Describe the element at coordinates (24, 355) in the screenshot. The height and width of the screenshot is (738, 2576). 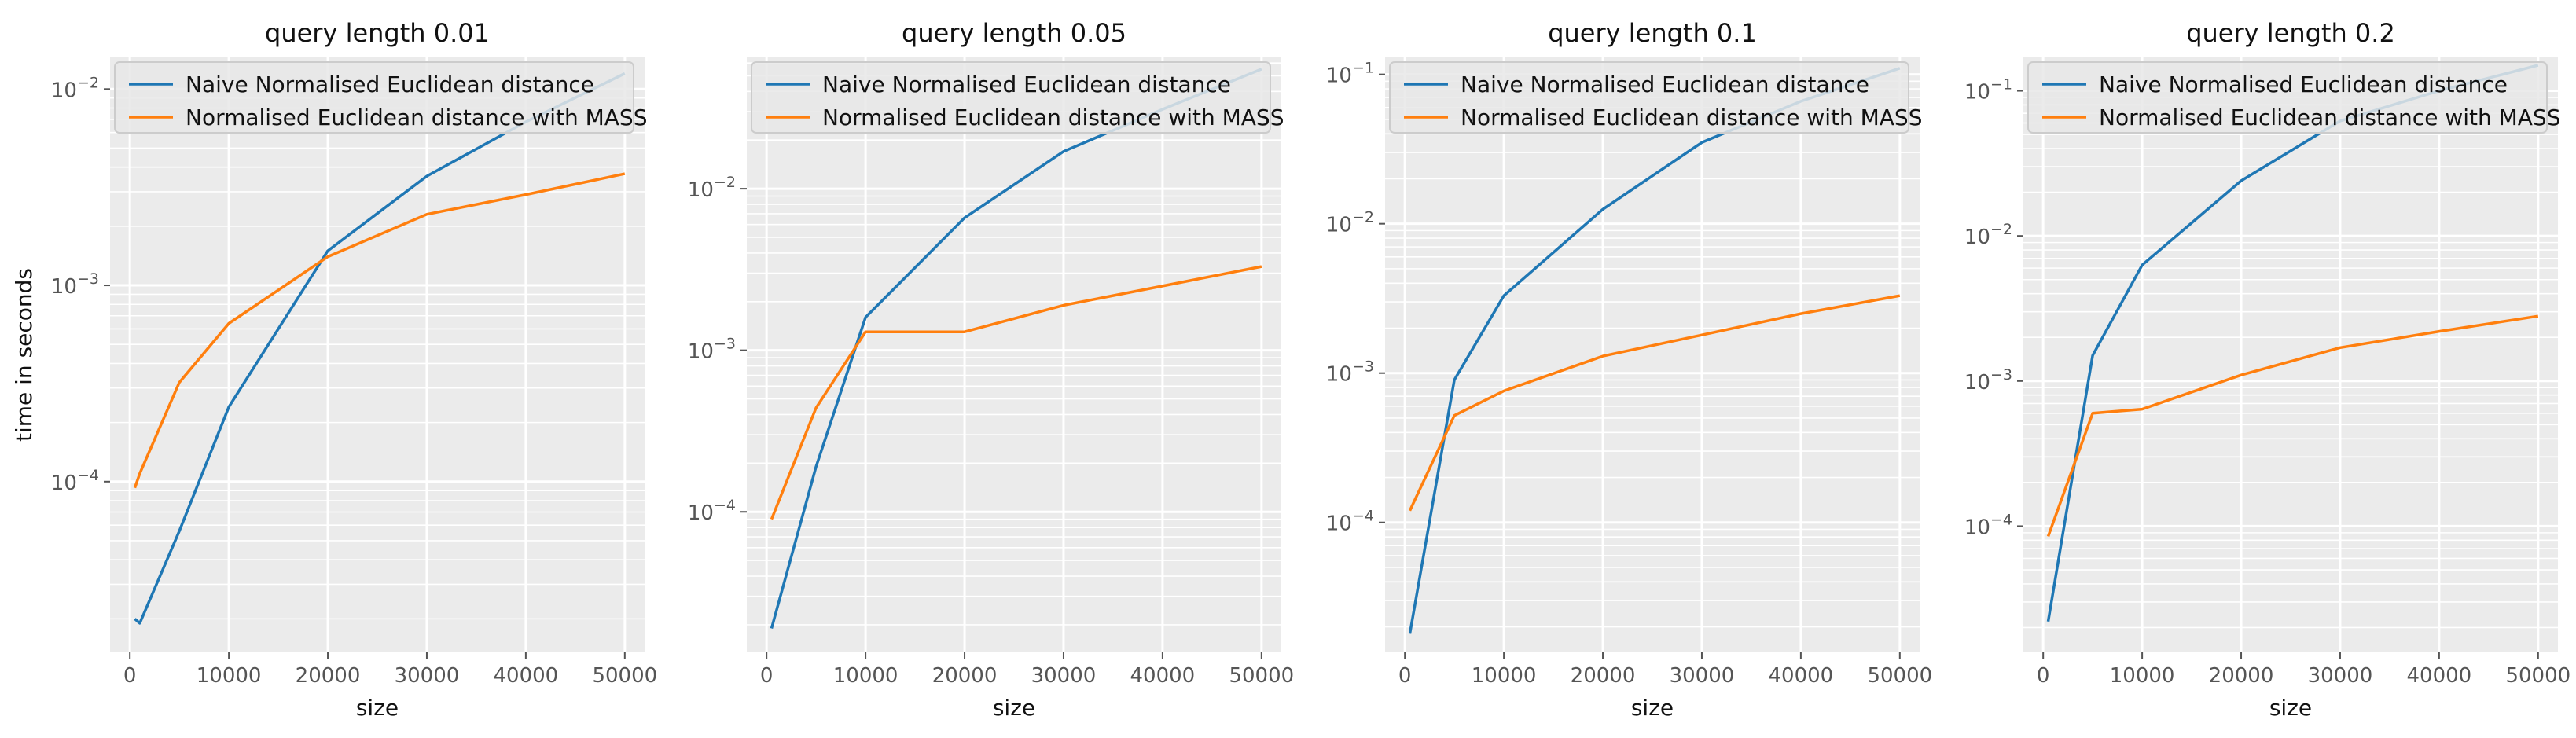
I see `y-axis-label: time in seconds` at that location.